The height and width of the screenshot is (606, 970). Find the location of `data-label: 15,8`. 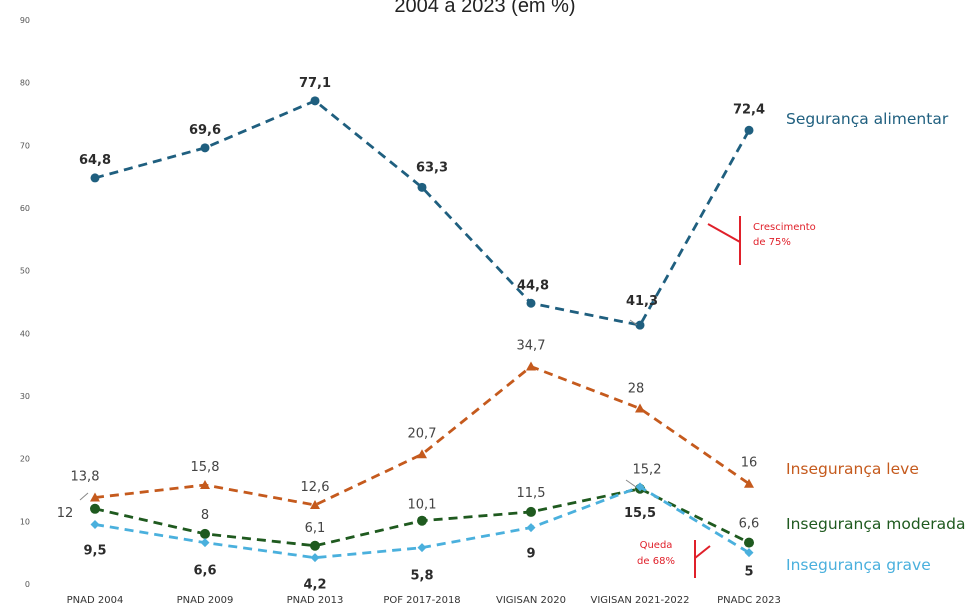

data-label: 15,8 is located at coordinates (205, 467).